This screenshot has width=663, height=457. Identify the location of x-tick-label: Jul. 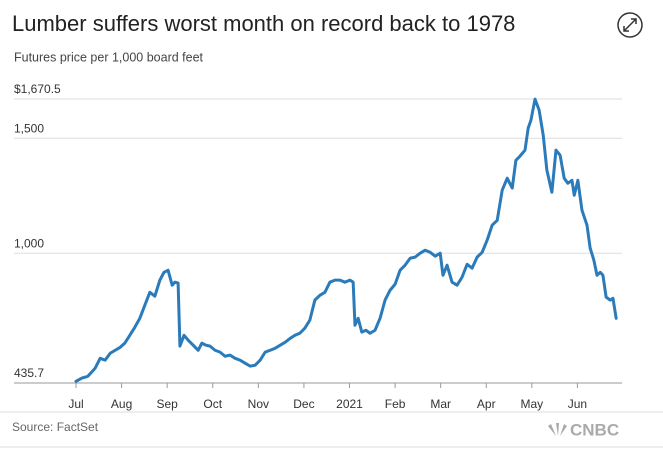
(75, 404).